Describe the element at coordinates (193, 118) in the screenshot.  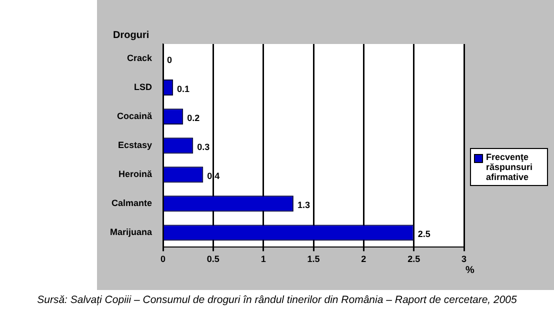
I see `data-label: 0.2` at that location.